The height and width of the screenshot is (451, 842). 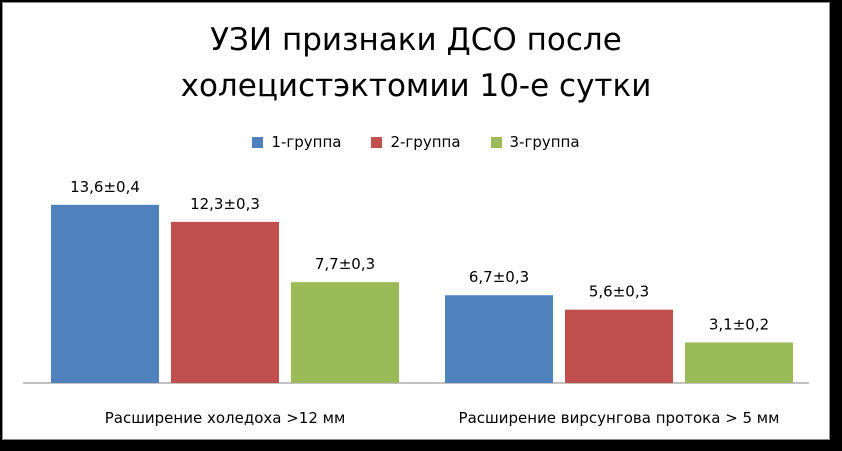 What do you see at coordinates (225, 204) in the screenshot?
I see `data-label-2-category-1: 12,3±0,3` at bounding box center [225, 204].